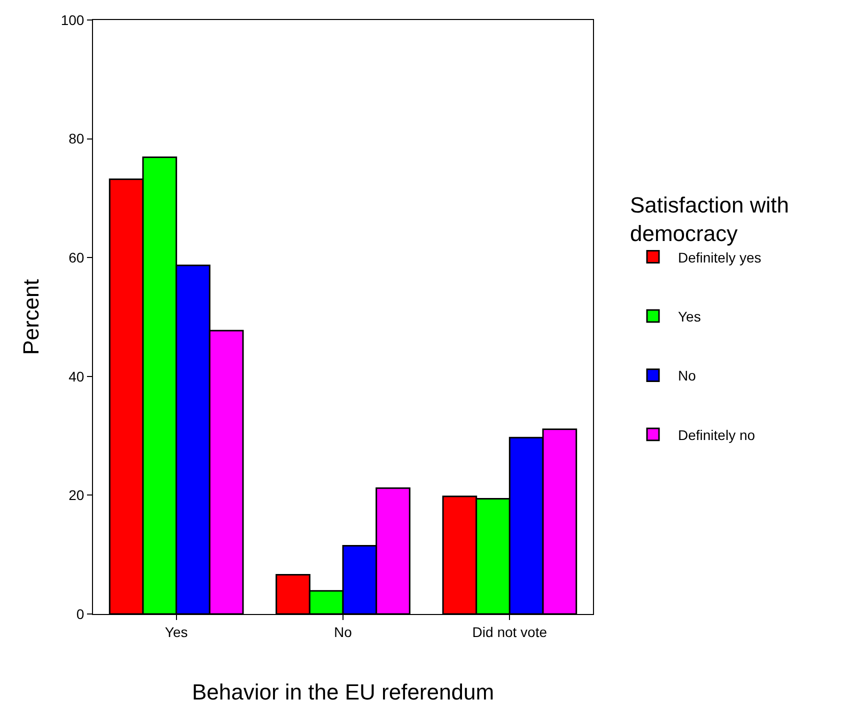 The width and height of the screenshot is (862, 719). Describe the element at coordinates (76, 376) in the screenshot. I see `y-tick-label: 40` at that location.